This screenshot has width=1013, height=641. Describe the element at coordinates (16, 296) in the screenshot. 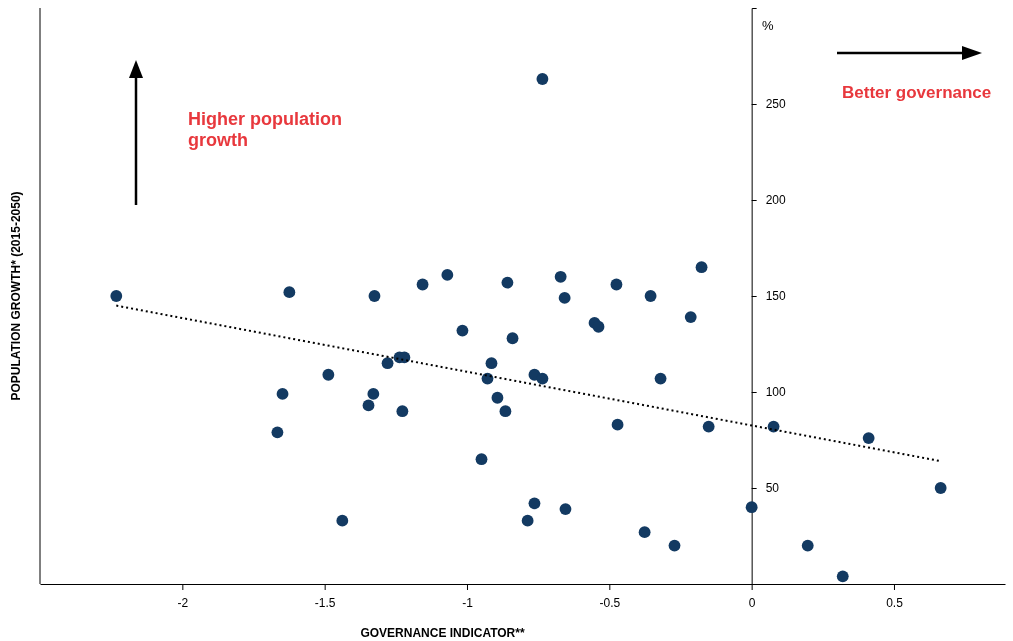

I see `y-axis-title: POPULATION GROWTH* (2015-2050)` at that location.